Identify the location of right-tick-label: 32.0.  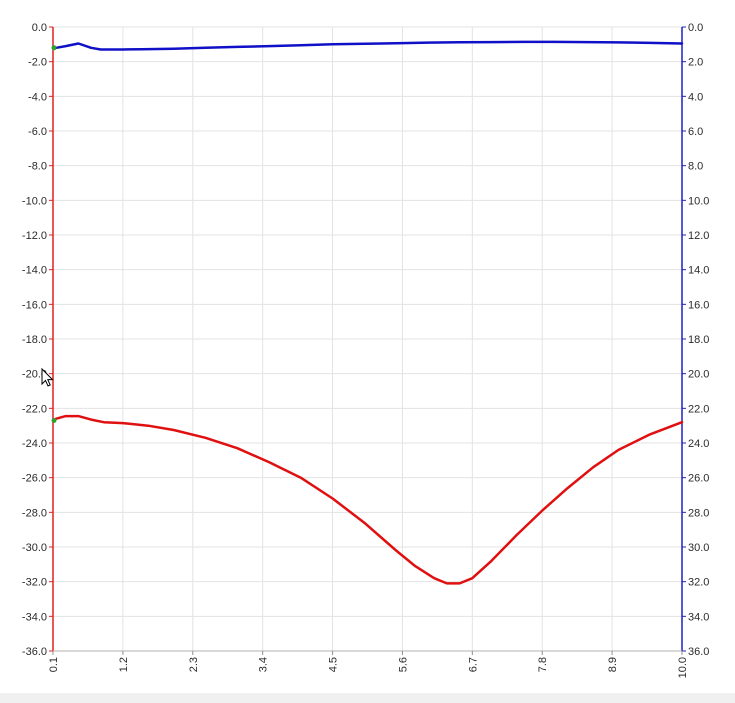
(698, 583).